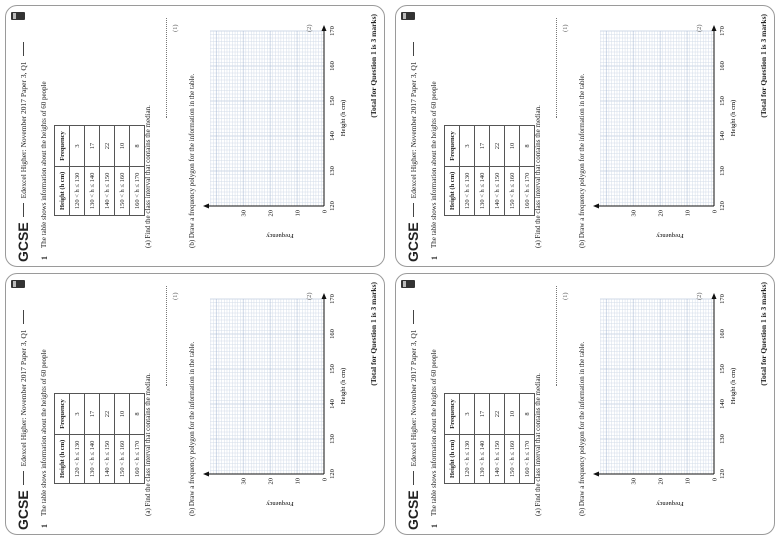 The height and width of the screenshot is (540, 780). What do you see at coordinates (62, 414) in the screenshot?
I see `table-header-cell: Frequency` at bounding box center [62, 414].